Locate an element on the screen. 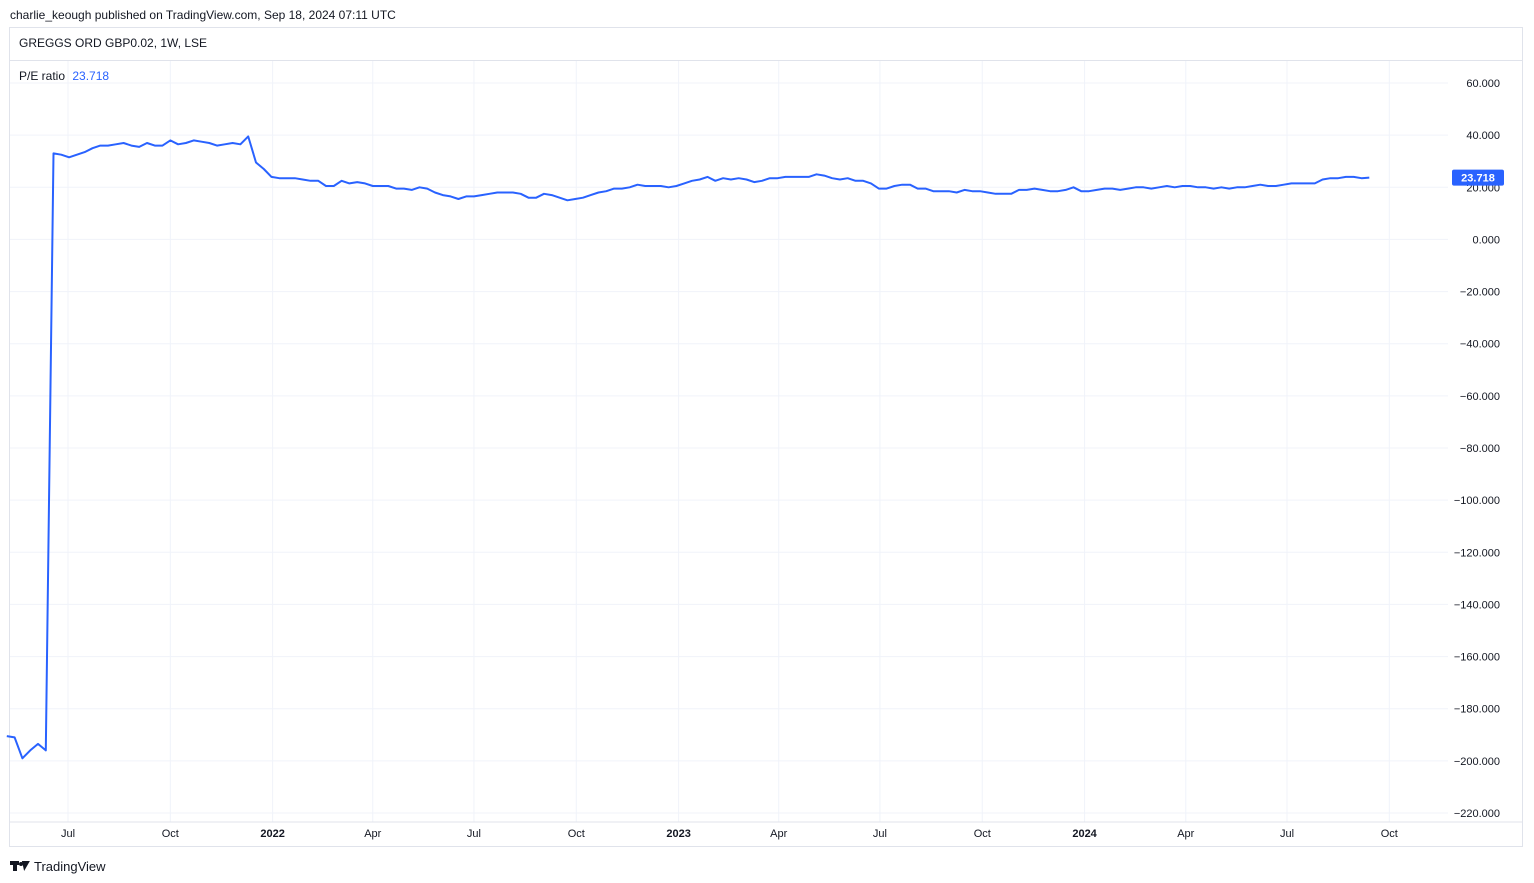 Image resolution: width=1534 pixels, height=883 pixels. x-tick-label: 2022 is located at coordinates (272, 834).